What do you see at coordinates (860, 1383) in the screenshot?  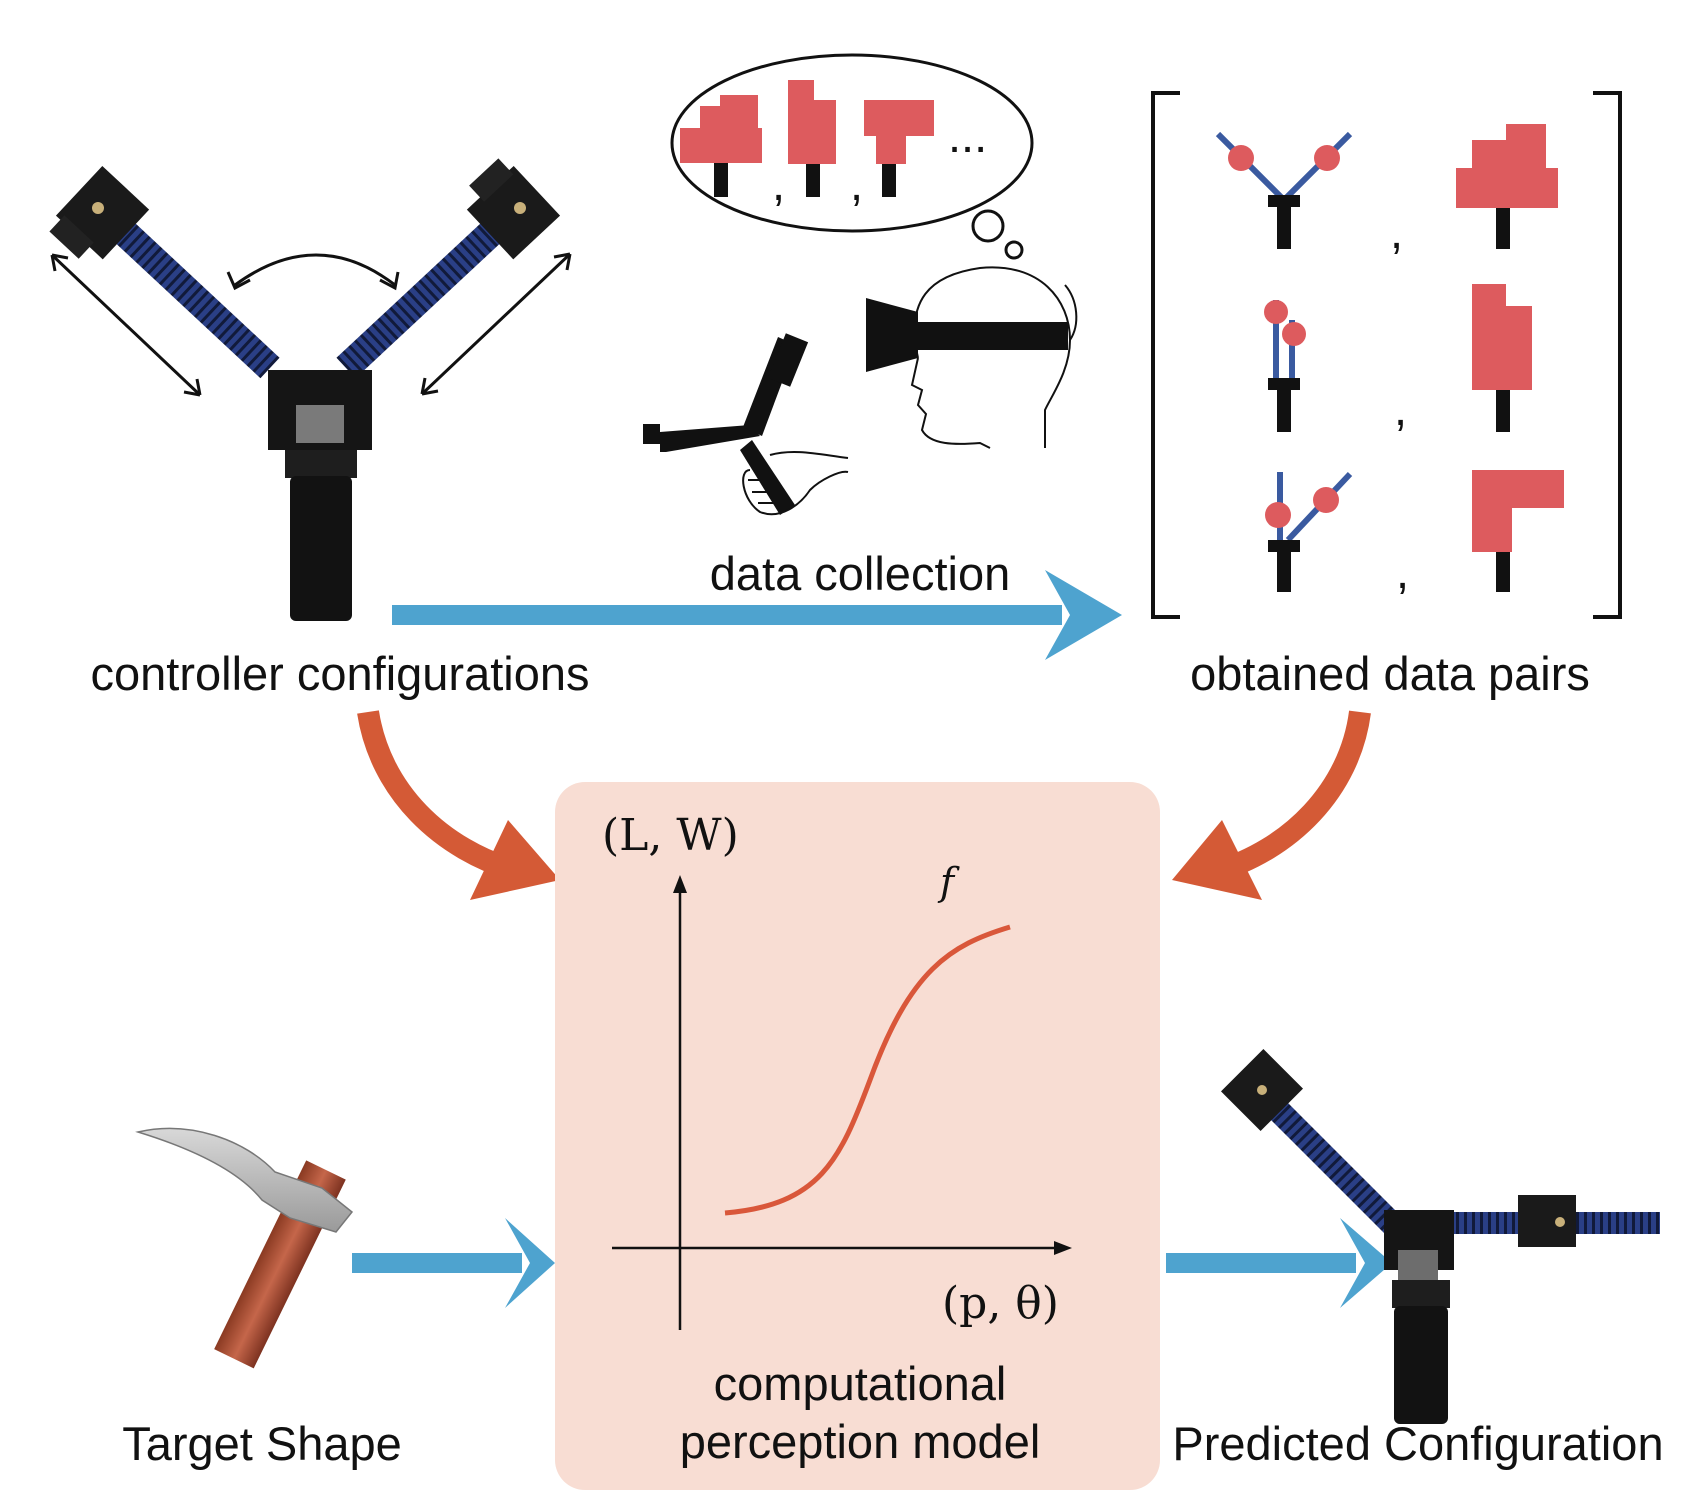 I see `model-label-line1: computational` at bounding box center [860, 1383].